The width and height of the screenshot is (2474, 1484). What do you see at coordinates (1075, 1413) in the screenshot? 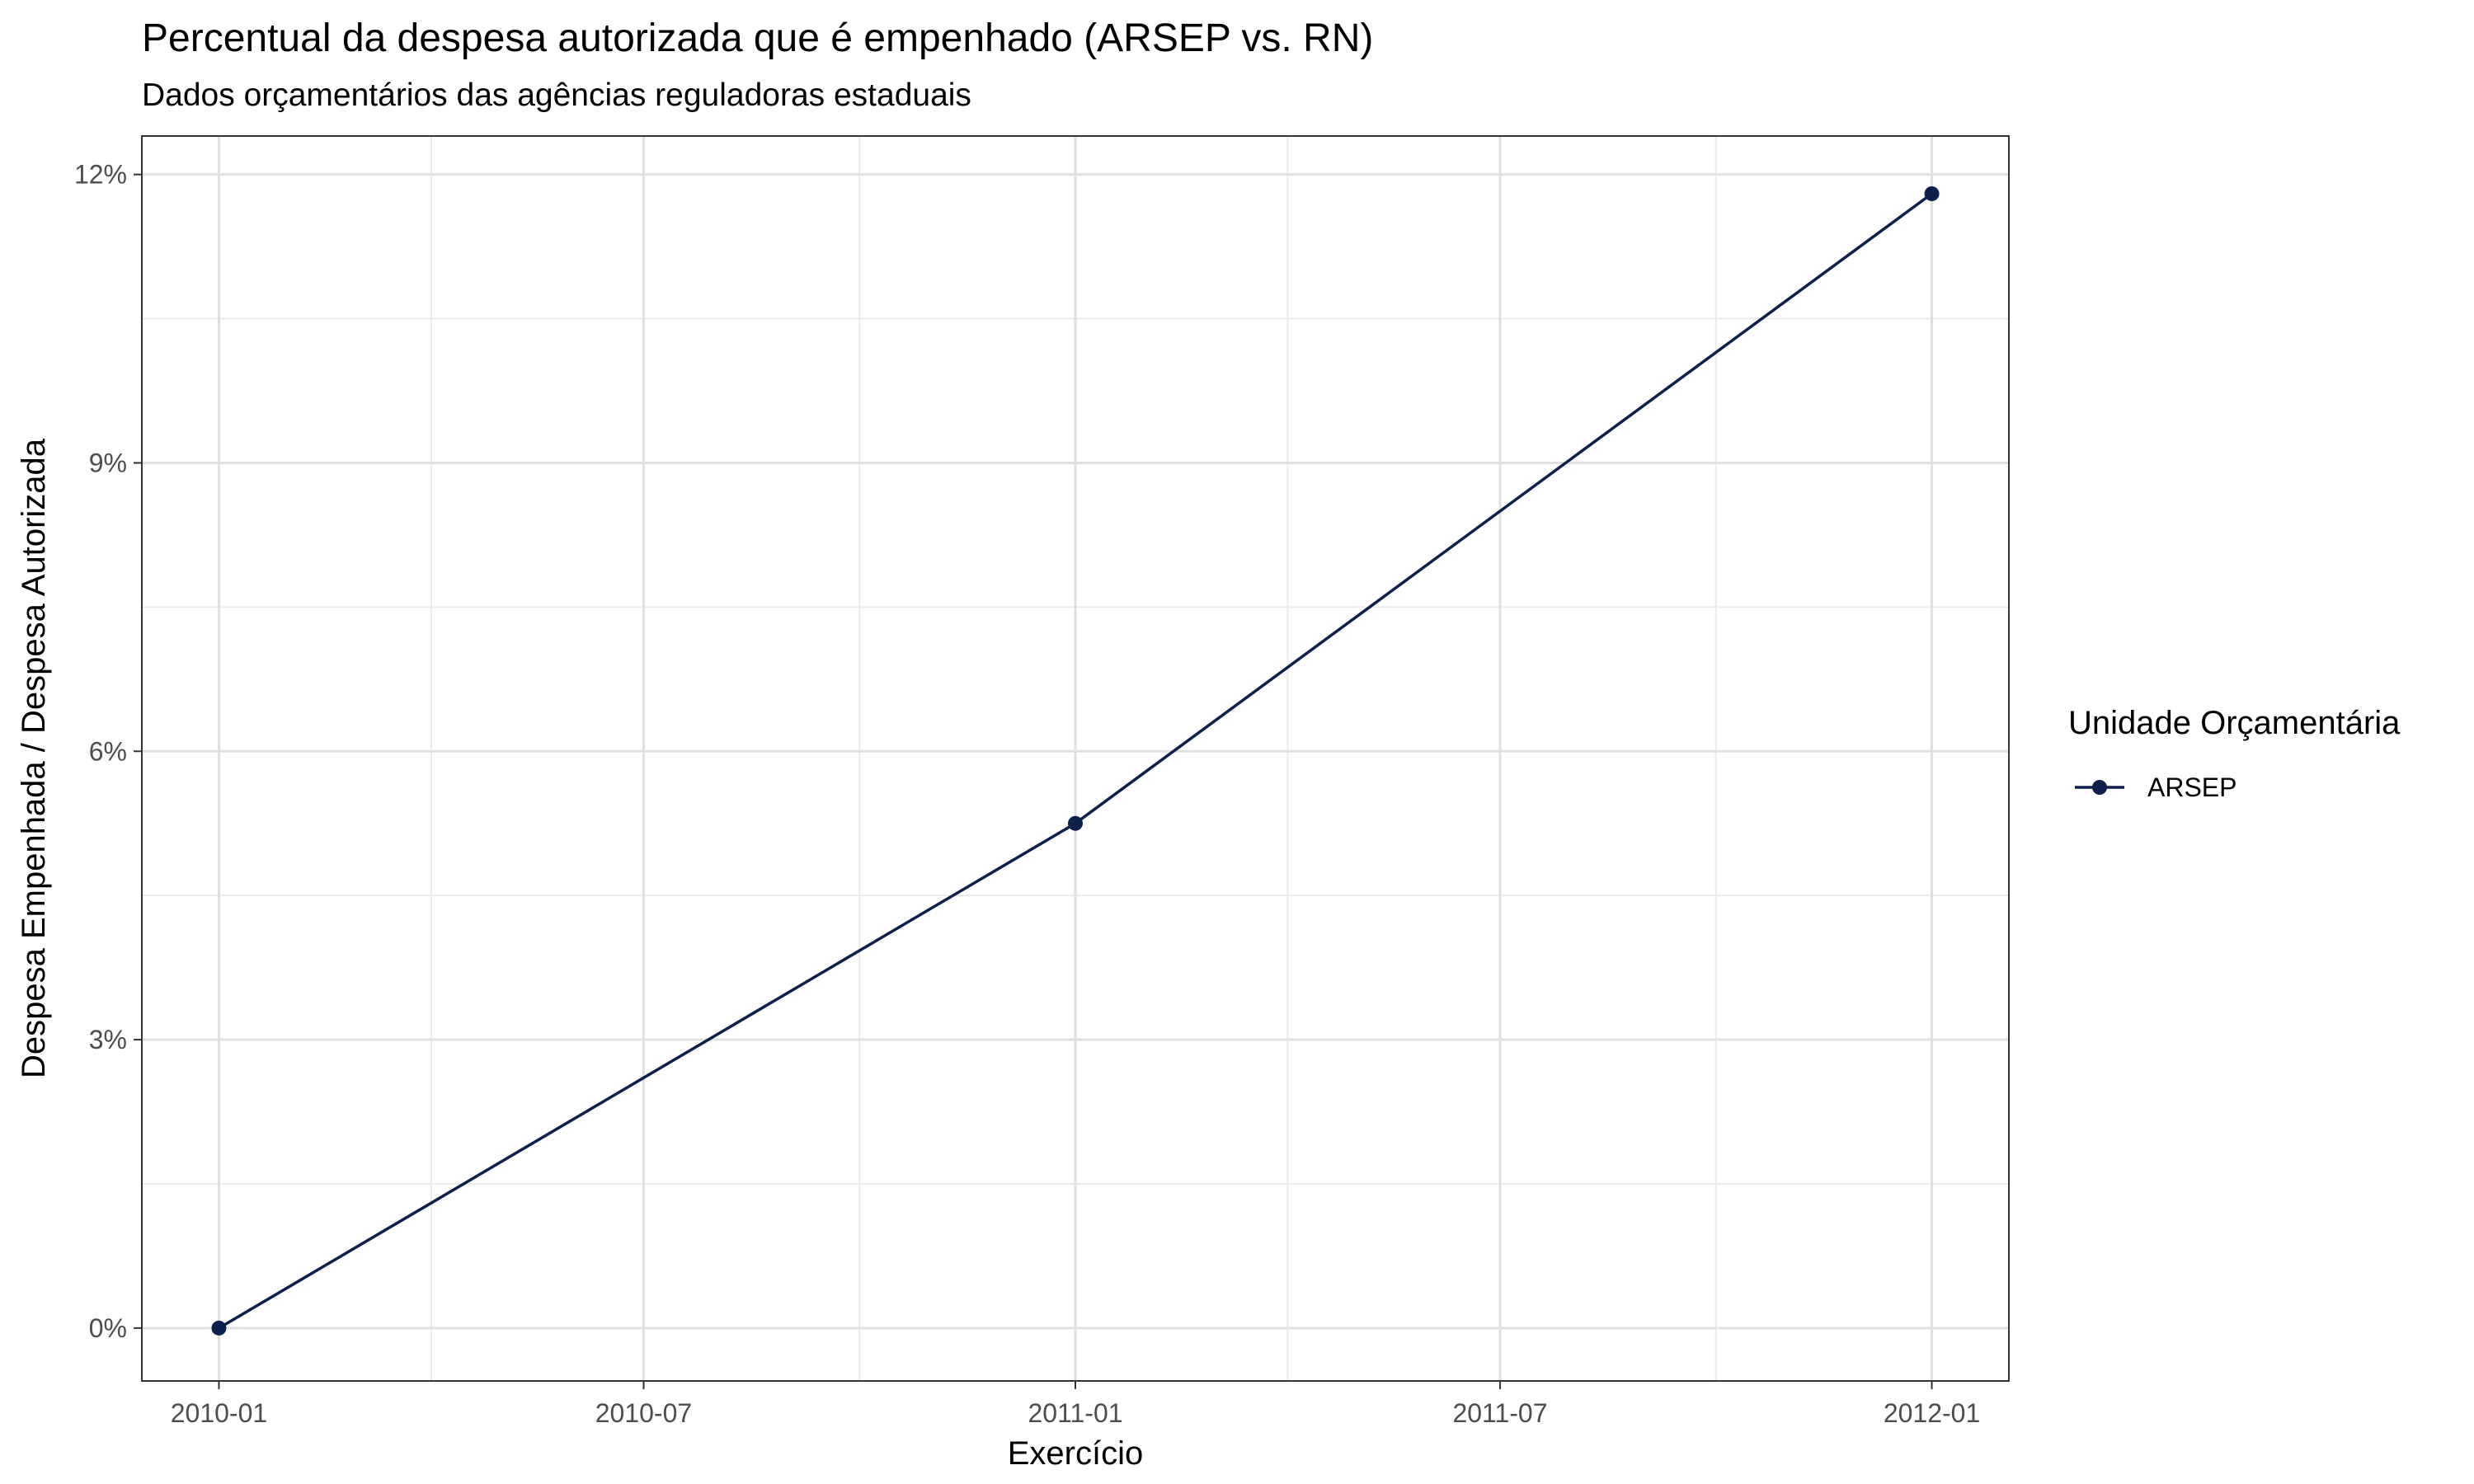
I see `x-tick-label: 2011-01` at bounding box center [1075, 1413].